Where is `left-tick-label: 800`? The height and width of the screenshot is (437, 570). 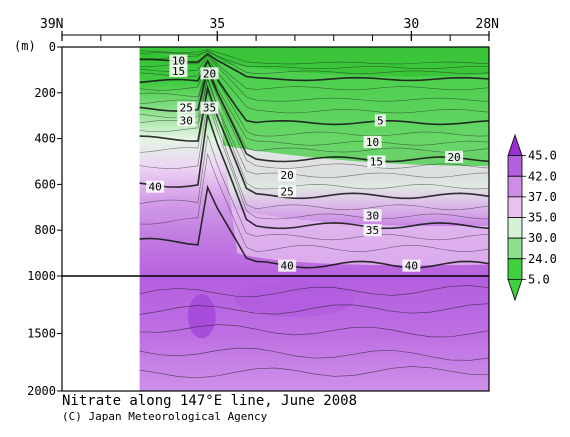 left-tick-label: 800 is located at coordinates (45, 230).